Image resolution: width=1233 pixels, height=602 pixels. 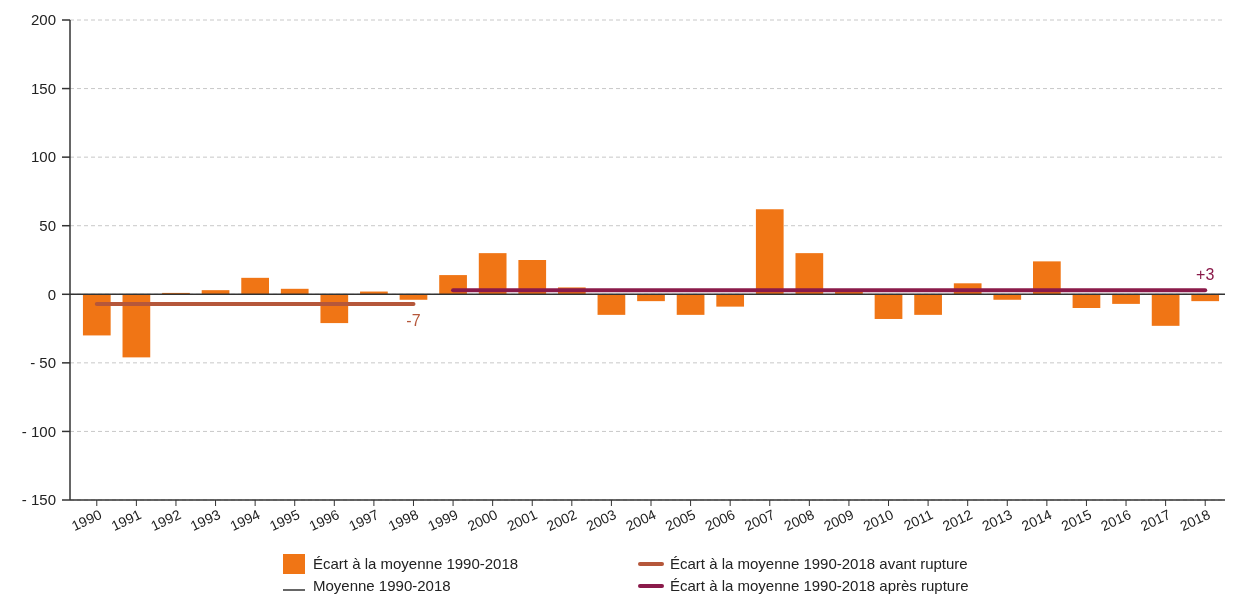 I want to click on x-tick-label: 2015, so click(x=1076, y=520).